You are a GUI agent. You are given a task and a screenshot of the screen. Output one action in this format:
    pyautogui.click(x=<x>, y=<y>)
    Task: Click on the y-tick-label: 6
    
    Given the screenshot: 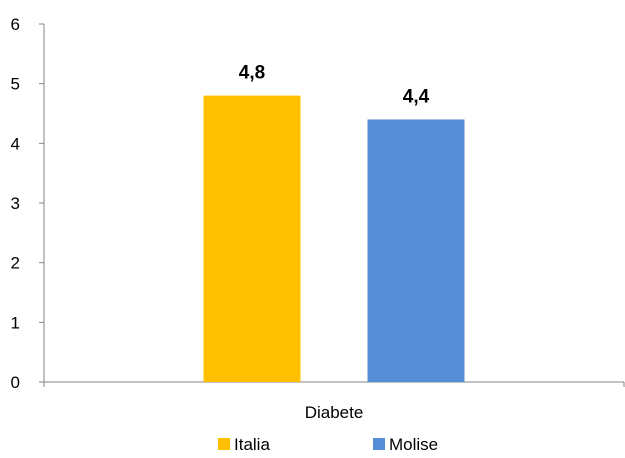 What is the action you would take?
    pyautogui.click(x=15, y=24)
    